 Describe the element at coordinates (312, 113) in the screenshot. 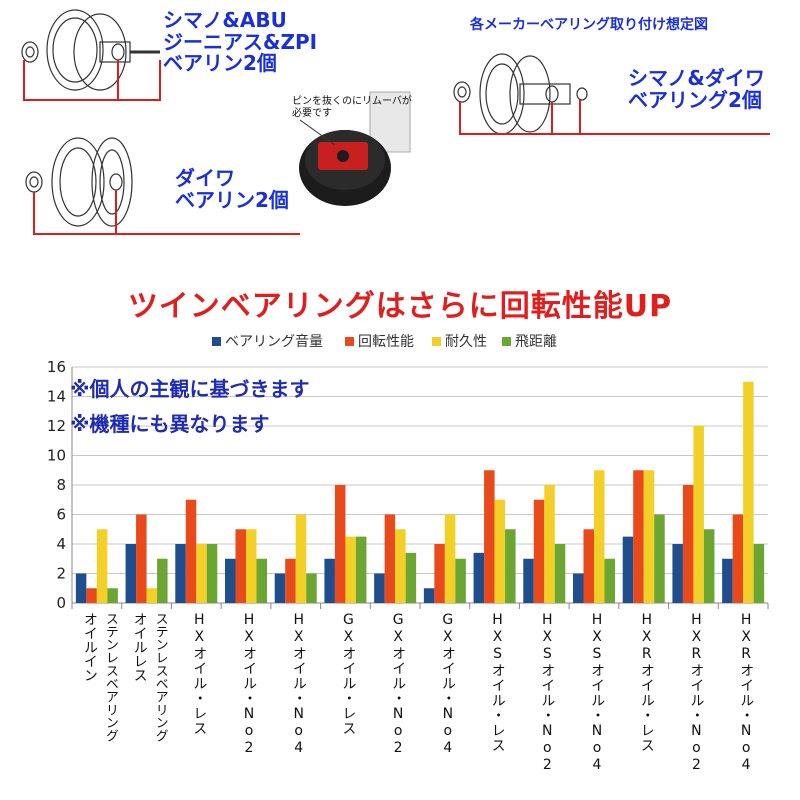

I see `callout-line2: 必要です` at that location.